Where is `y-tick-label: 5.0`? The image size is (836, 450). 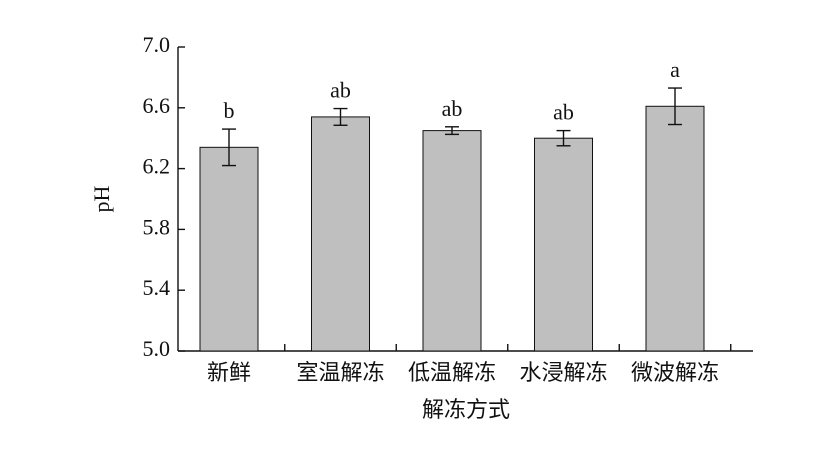
y-tick-label: 5.0 is located at coordinates (157, 348).